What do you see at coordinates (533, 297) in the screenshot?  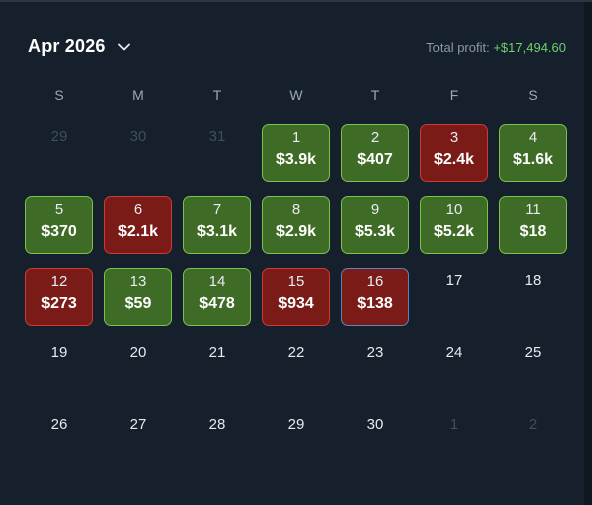 I see `day-cell: 18` at bounding box center [533, 297].